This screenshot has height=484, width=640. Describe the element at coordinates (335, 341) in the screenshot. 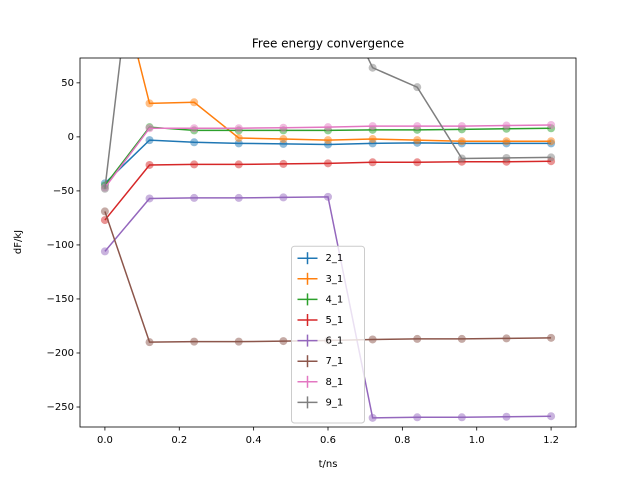

I see `legend-label: 6_1` at that location.